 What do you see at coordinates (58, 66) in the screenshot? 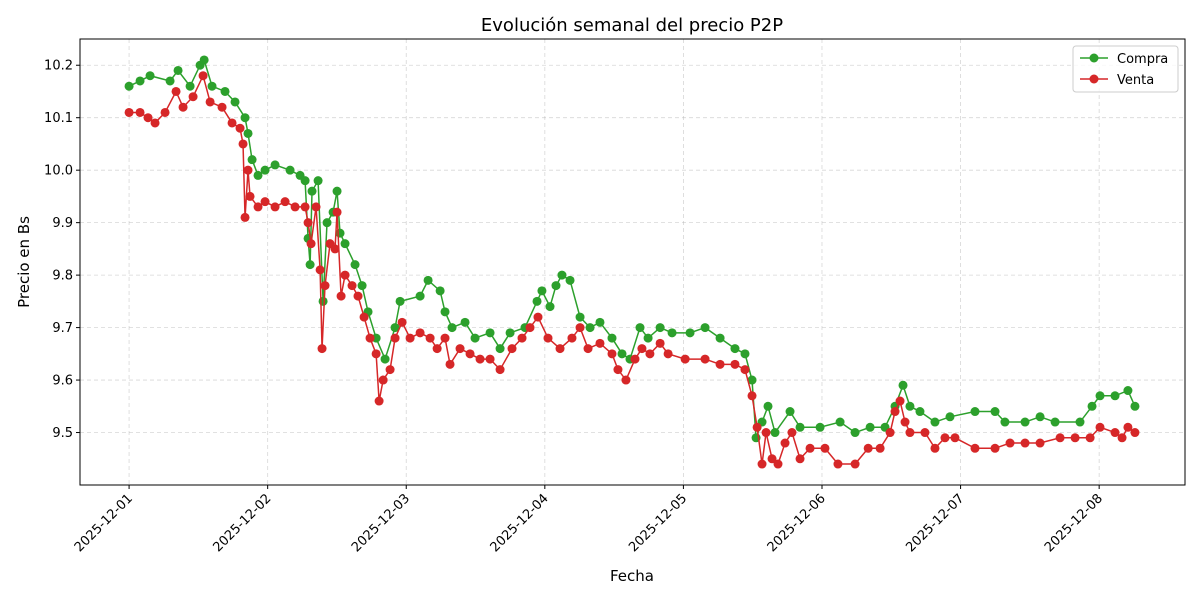
I see `y-tick-label: 10.2` at bounding box center [58, 66].